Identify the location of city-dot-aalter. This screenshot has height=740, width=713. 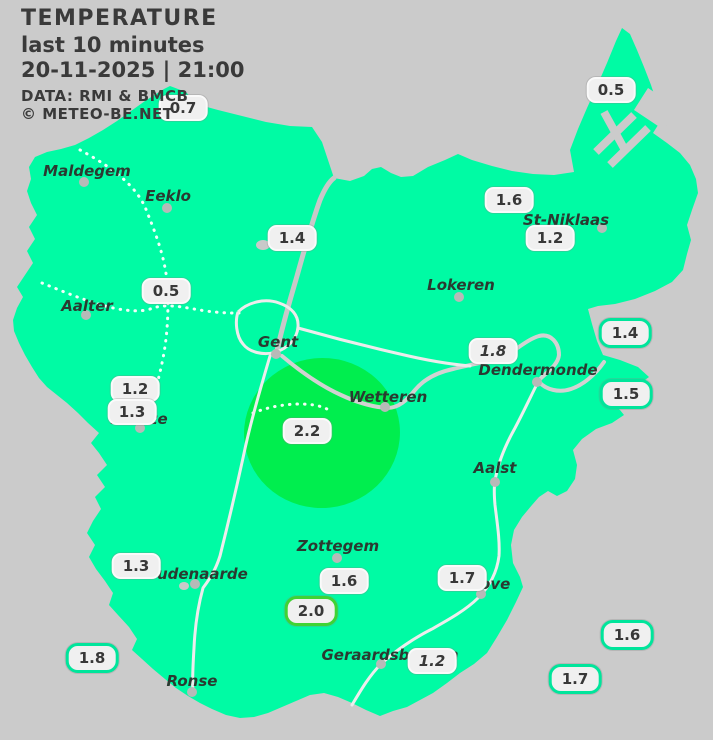
(86, 315).